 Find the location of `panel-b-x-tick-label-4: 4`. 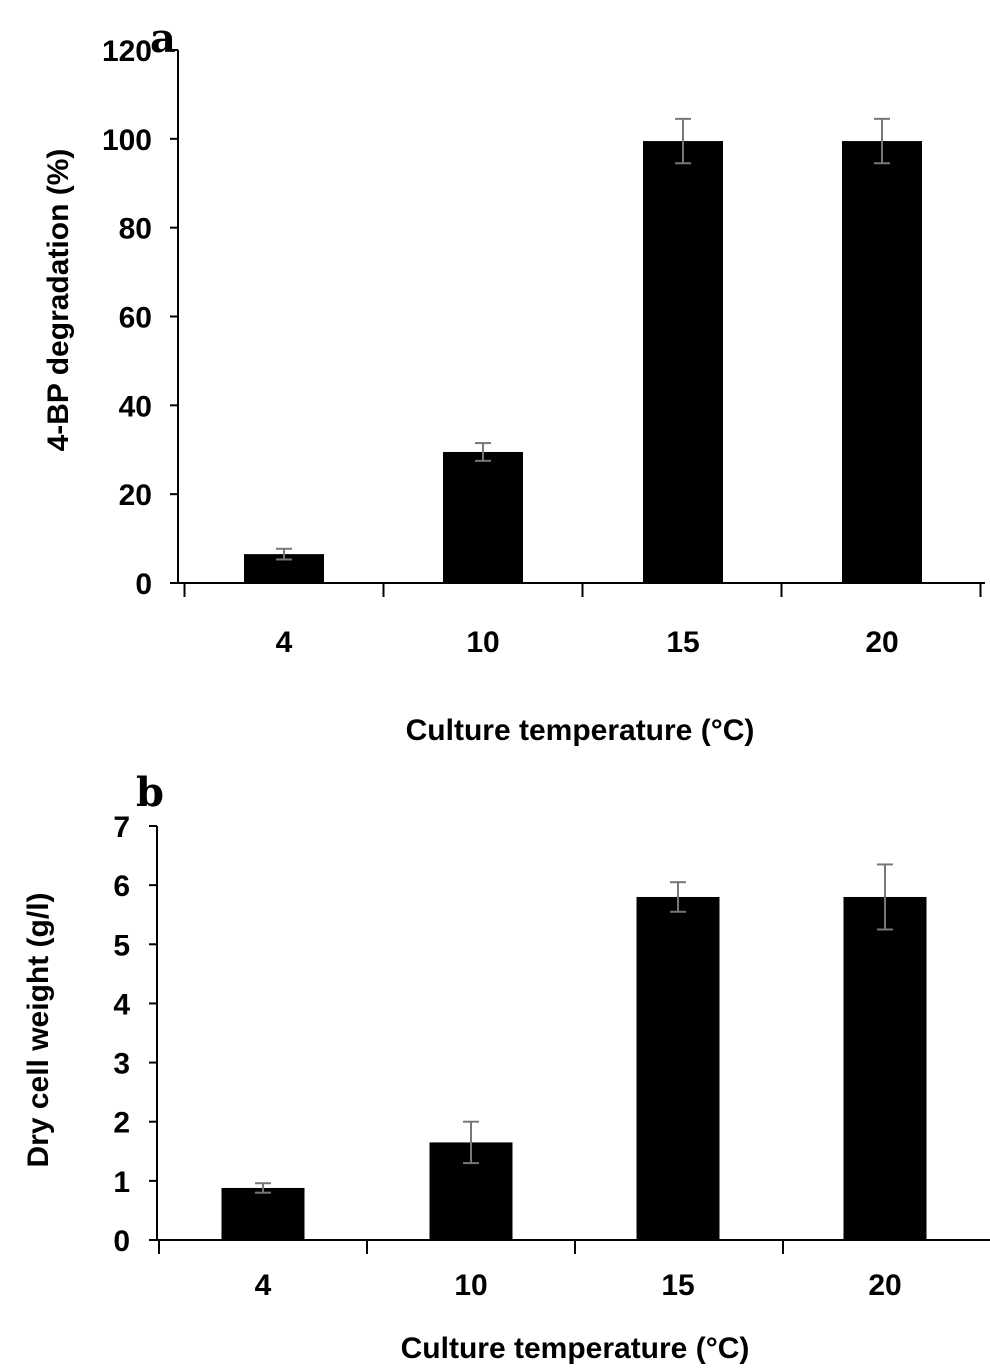

panel-b-x-tick-label-4: 4 is located at coordinates (263, 1285).